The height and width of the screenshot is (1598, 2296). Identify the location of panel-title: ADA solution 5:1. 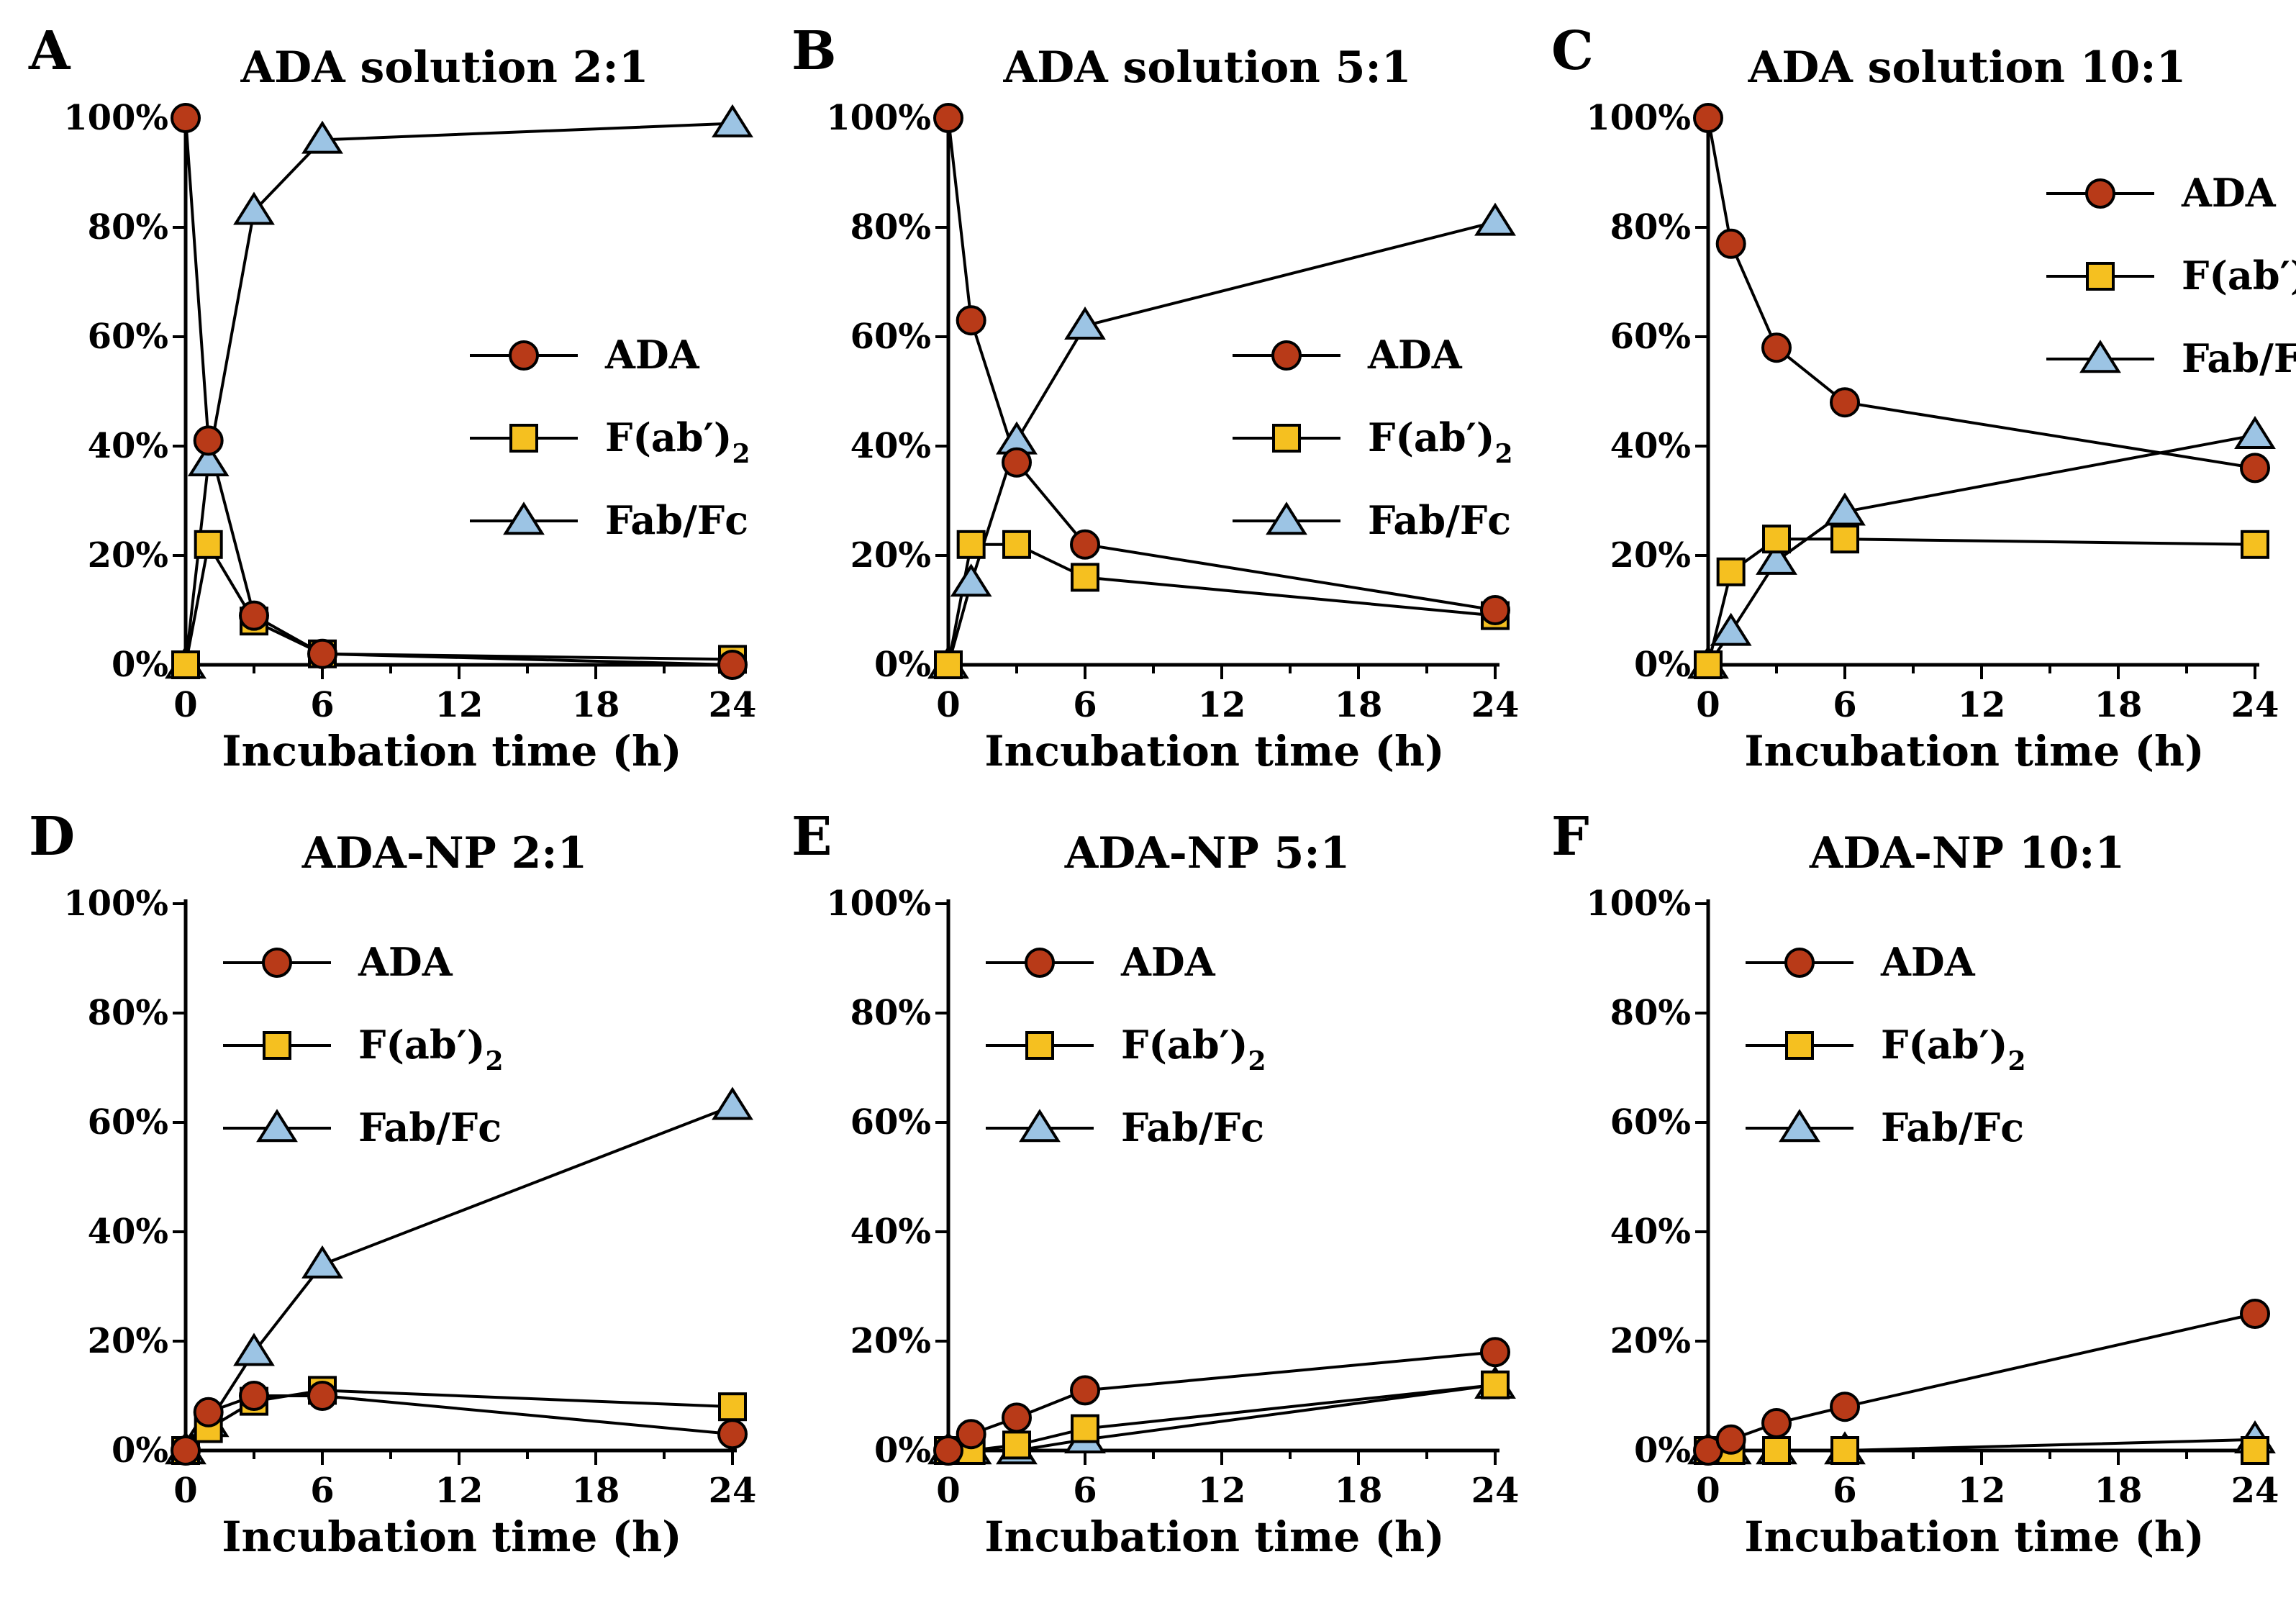
(1207, 67).